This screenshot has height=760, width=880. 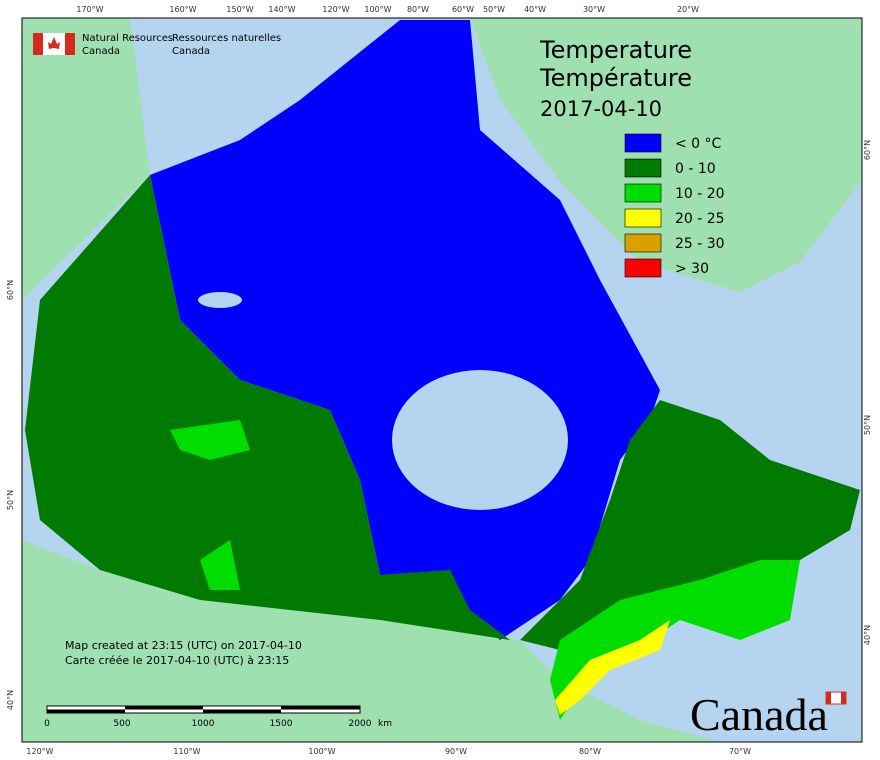 I want to click on alaska, so click(x=86, y=159).